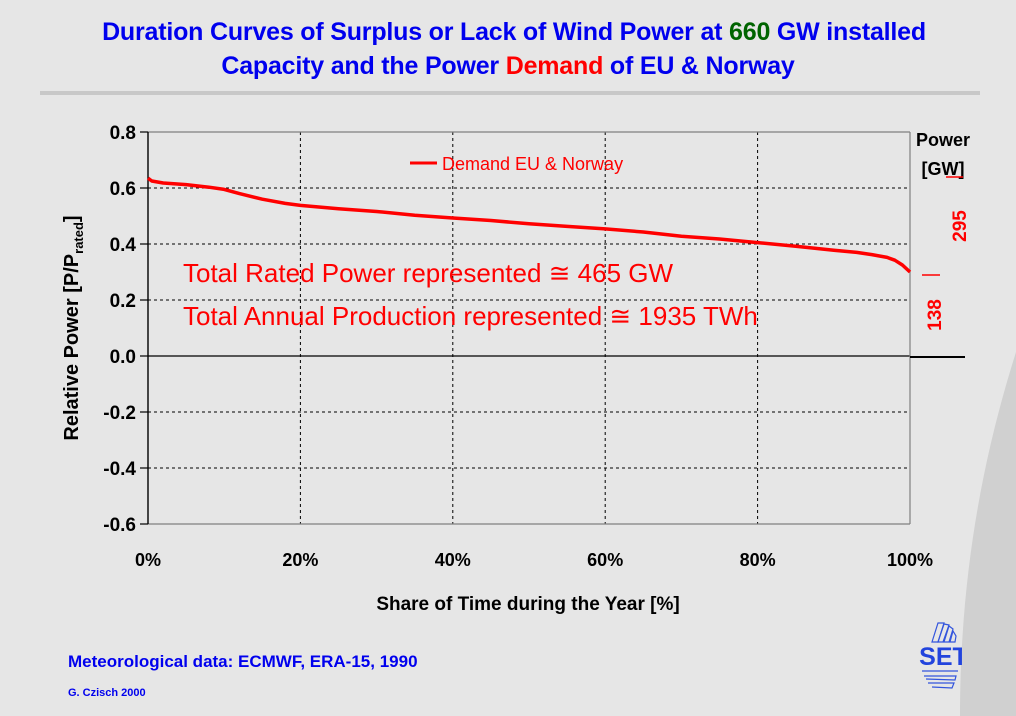 The height and width of the screenshot is (716, 1016). I want to click on series-line-demand, so click(529, 225).